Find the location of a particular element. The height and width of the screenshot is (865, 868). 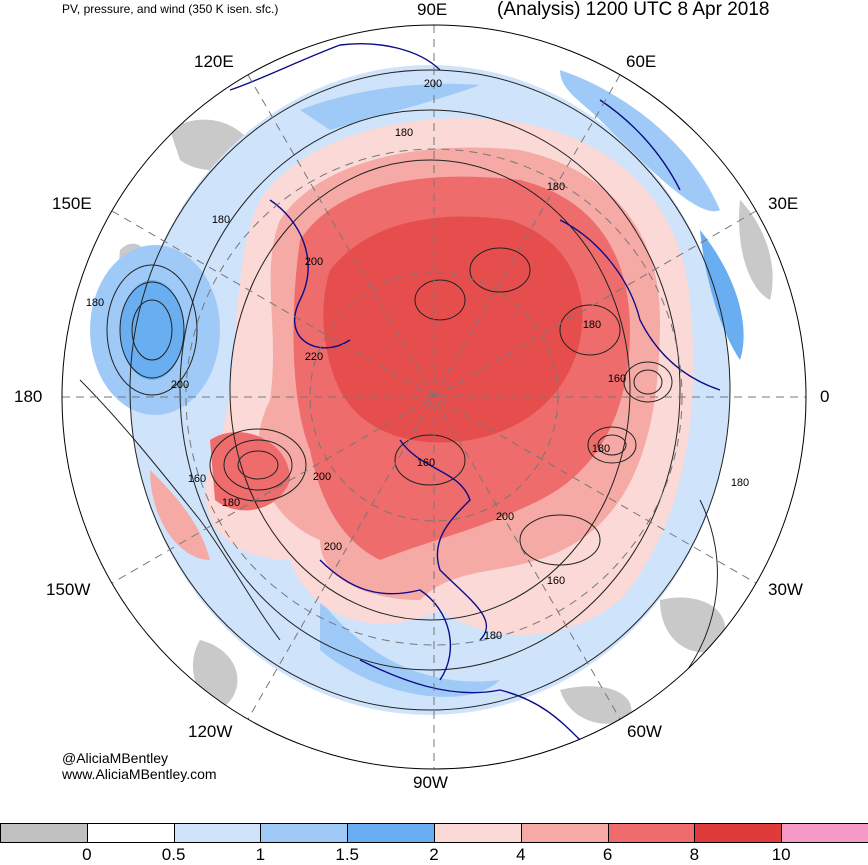

lon-label-30e: 30E is located at coordinates (783, 203).